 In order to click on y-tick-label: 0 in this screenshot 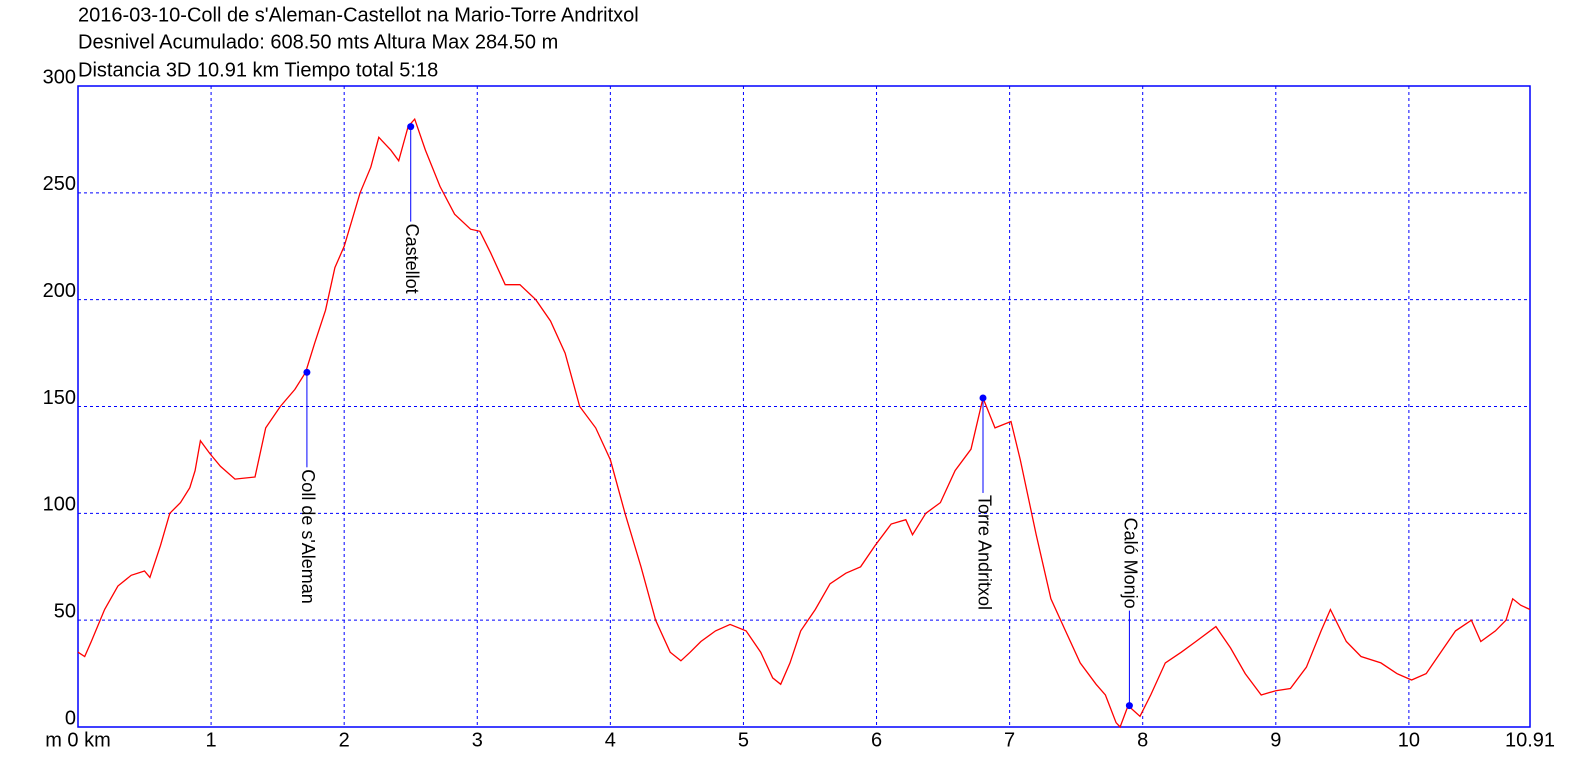, I will do `click(70, 718)`.